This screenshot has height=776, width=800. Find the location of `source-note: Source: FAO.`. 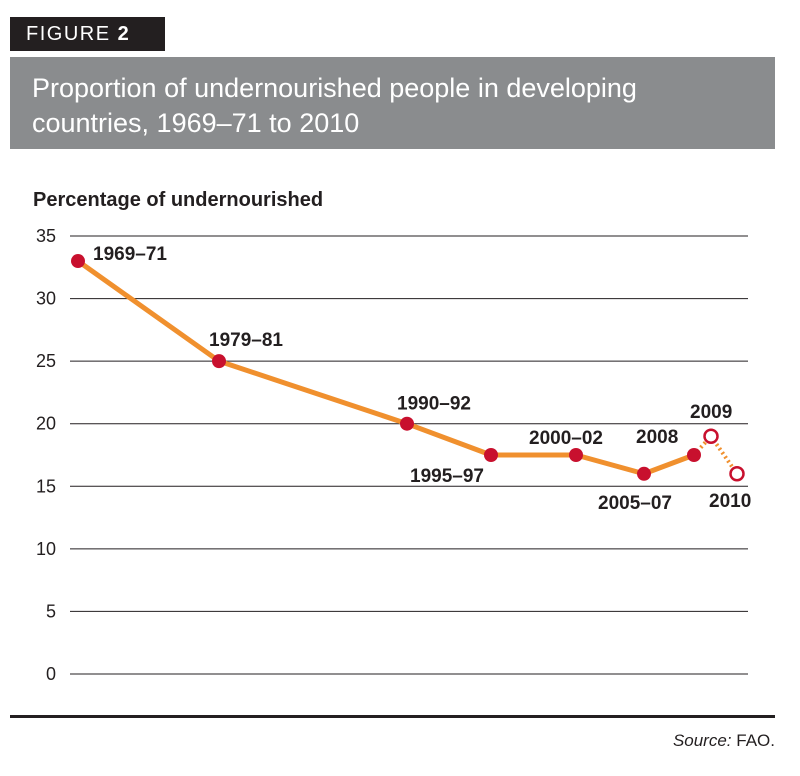

source-note: Source: FAO. is located at coordinates (724, 741).